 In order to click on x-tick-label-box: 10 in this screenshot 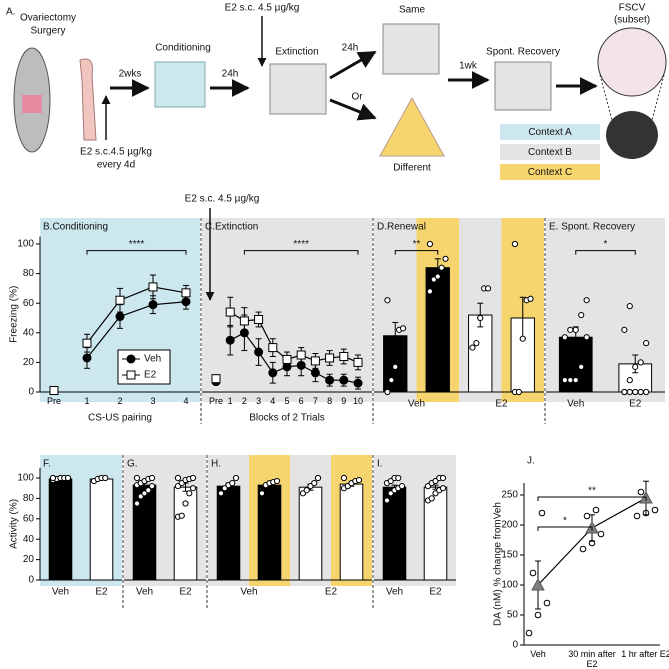, I will do `click(357, 401)`.